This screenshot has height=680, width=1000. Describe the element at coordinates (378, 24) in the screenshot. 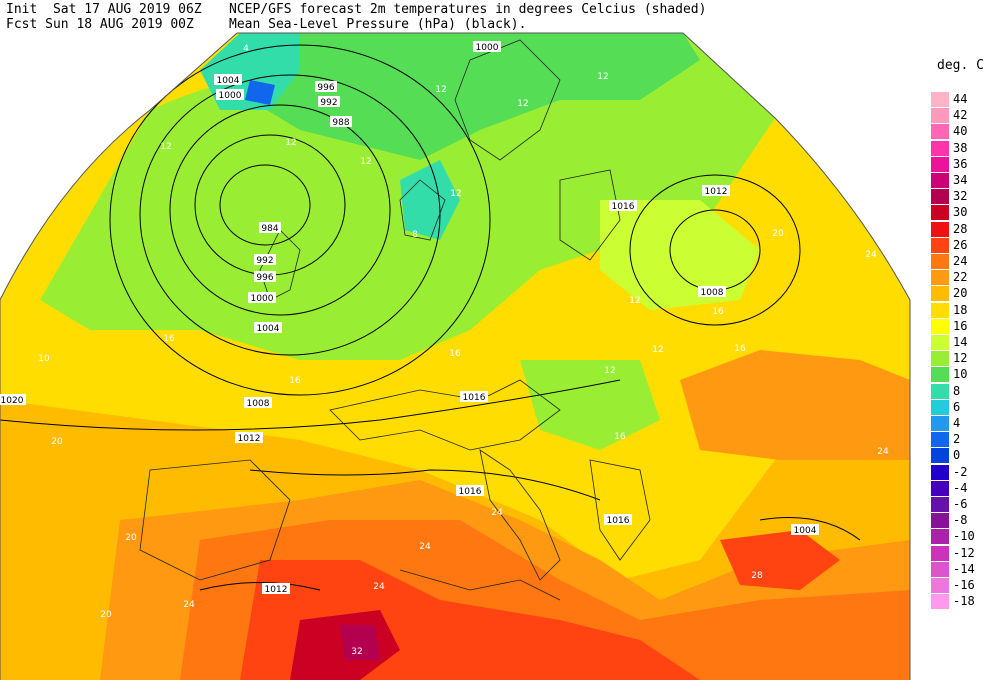

I see `map-subtitle: Mean Sea-Level Pressure (hPa) (black).` at that location.